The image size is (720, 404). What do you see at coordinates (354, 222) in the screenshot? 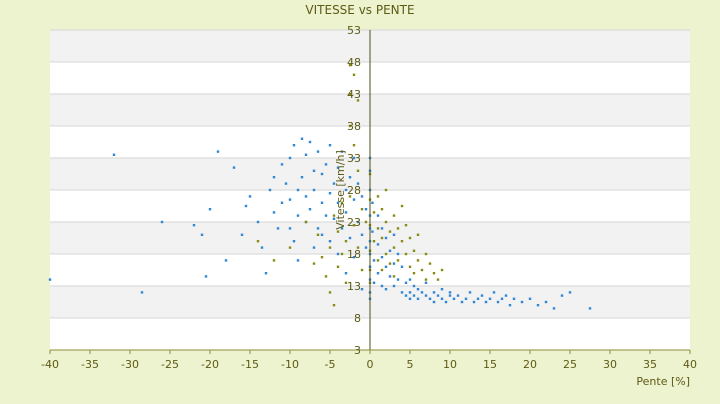
I see `y-tick-label: 23` at bounding box center [354, 222].